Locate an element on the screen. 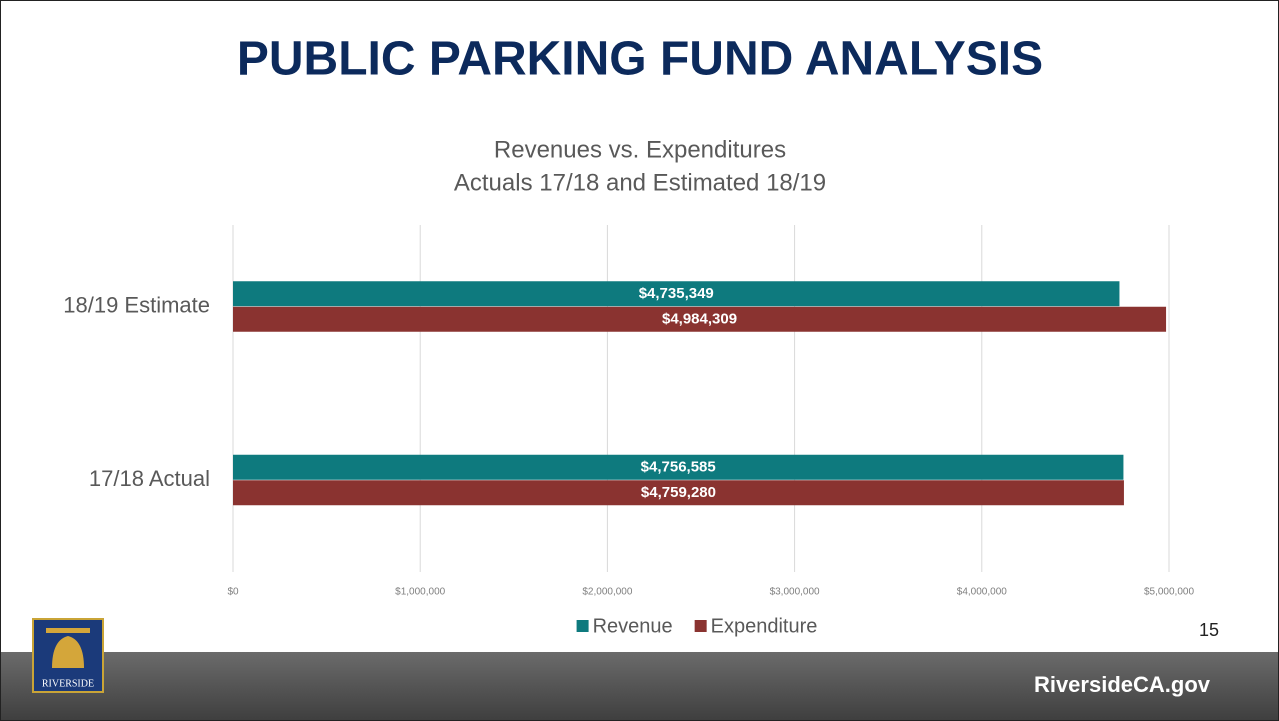 The image size is (1279, 721). legend-item: Expenditure is located at coordinates (756, 626).